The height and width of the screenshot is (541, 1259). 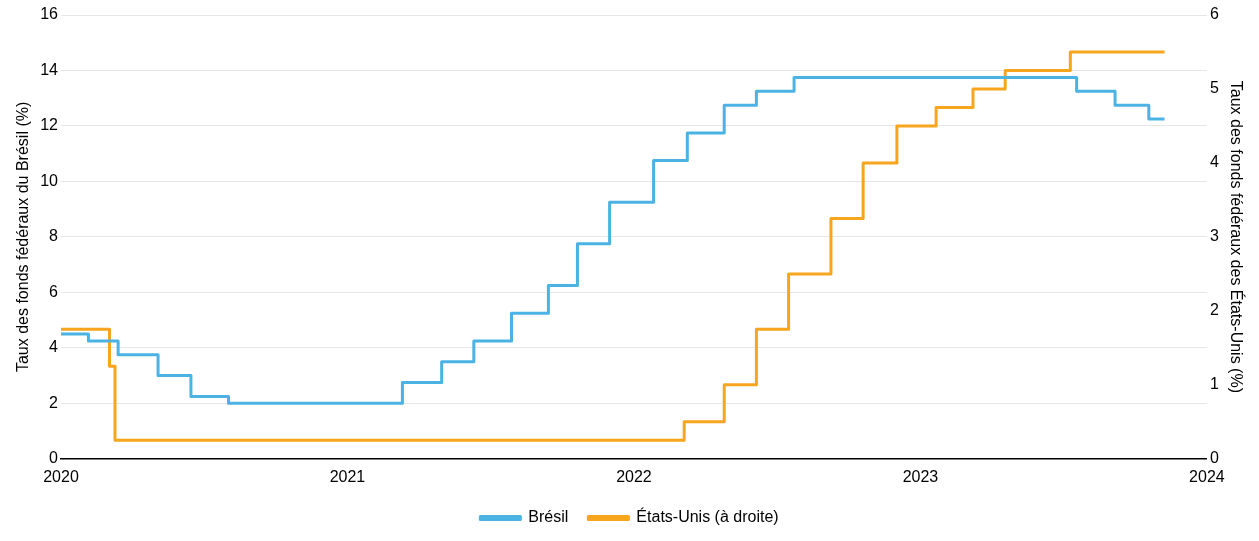 What do you see at coordinates (54, 347) in the screenshot?
I see `y-tick-label: 4` at bounding box center [54, 347].